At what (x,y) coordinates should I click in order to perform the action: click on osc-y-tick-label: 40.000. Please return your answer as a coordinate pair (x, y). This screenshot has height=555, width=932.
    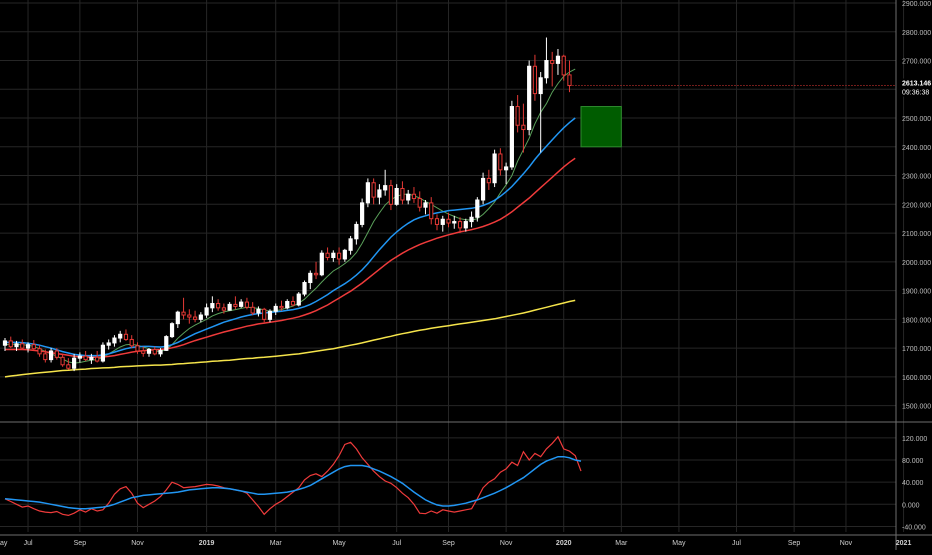
    Looking at the image, I should click on (913, 483).